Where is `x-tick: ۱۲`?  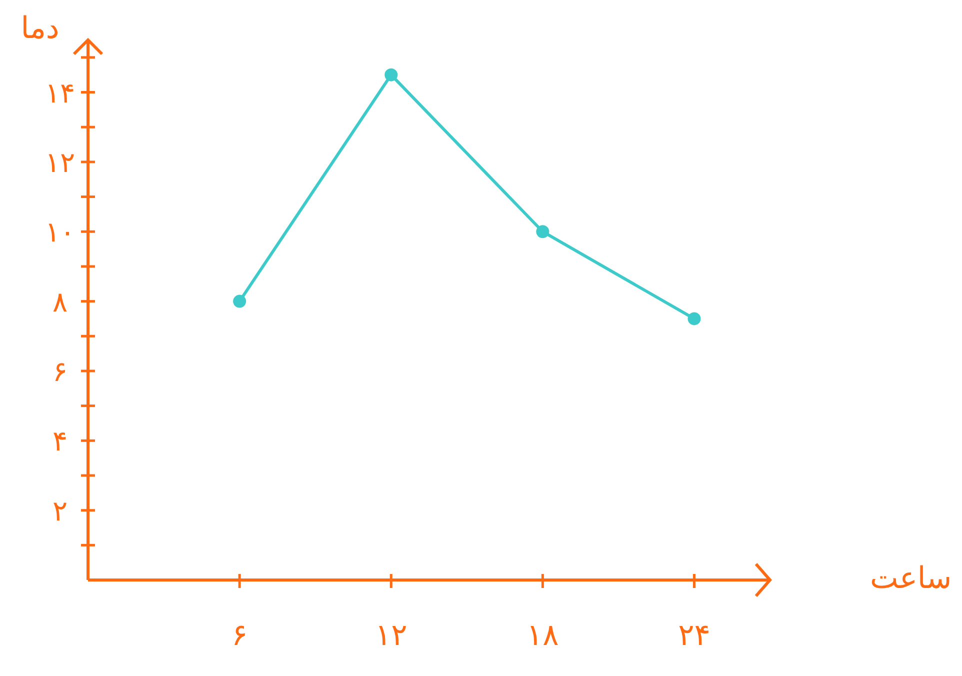
x-tick: ۱۲ is located at coordinates (391, 635).